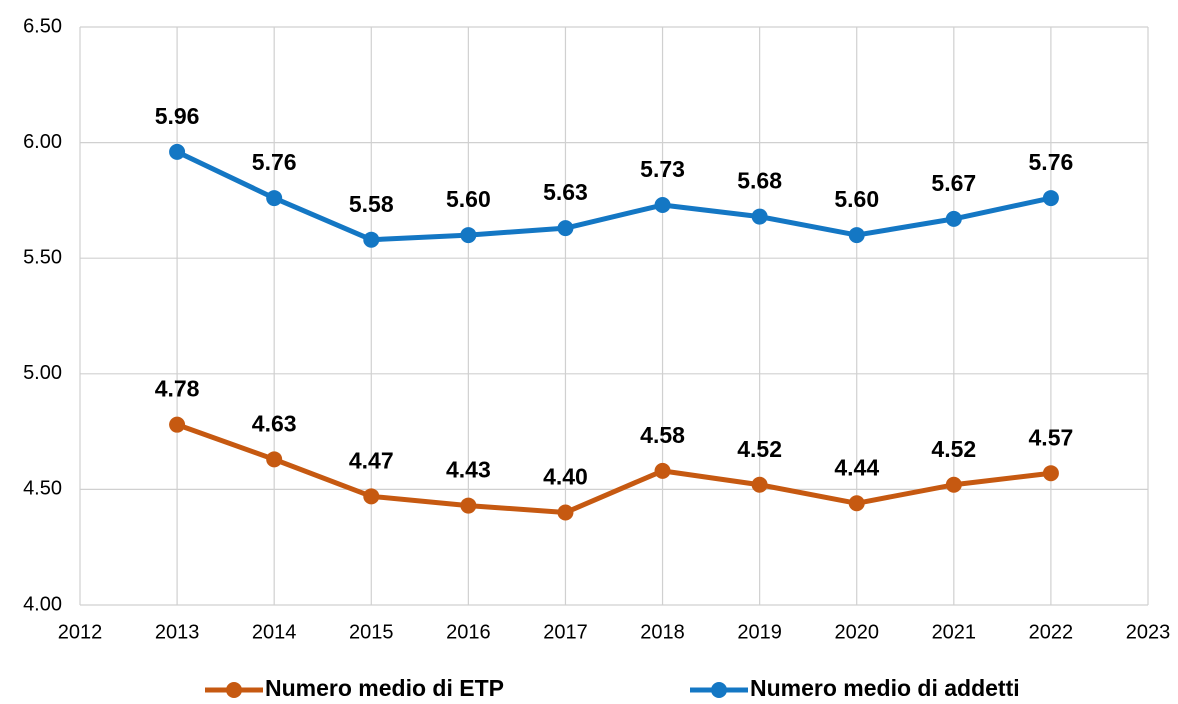  Describe the element at coordinates (42, 489) in the screenshot. I see `y-tick-label: 4.50` at that location.